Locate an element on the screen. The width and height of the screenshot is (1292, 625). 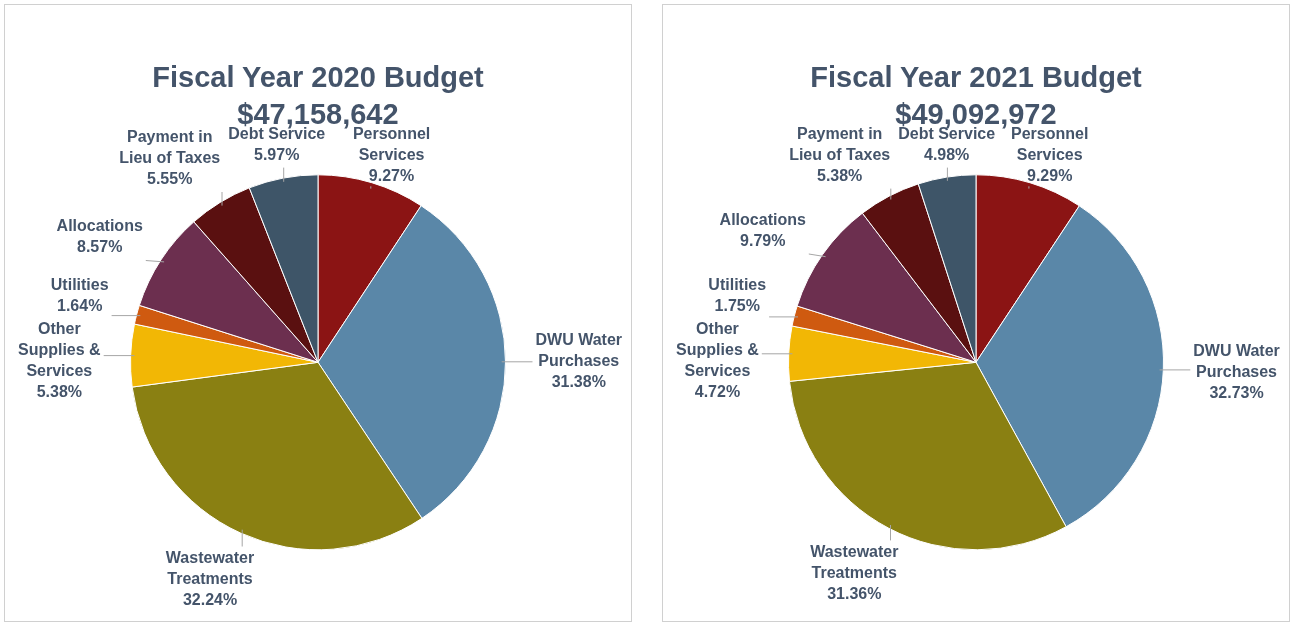
data-label: 5.97% is located at coordinates (277, 154).